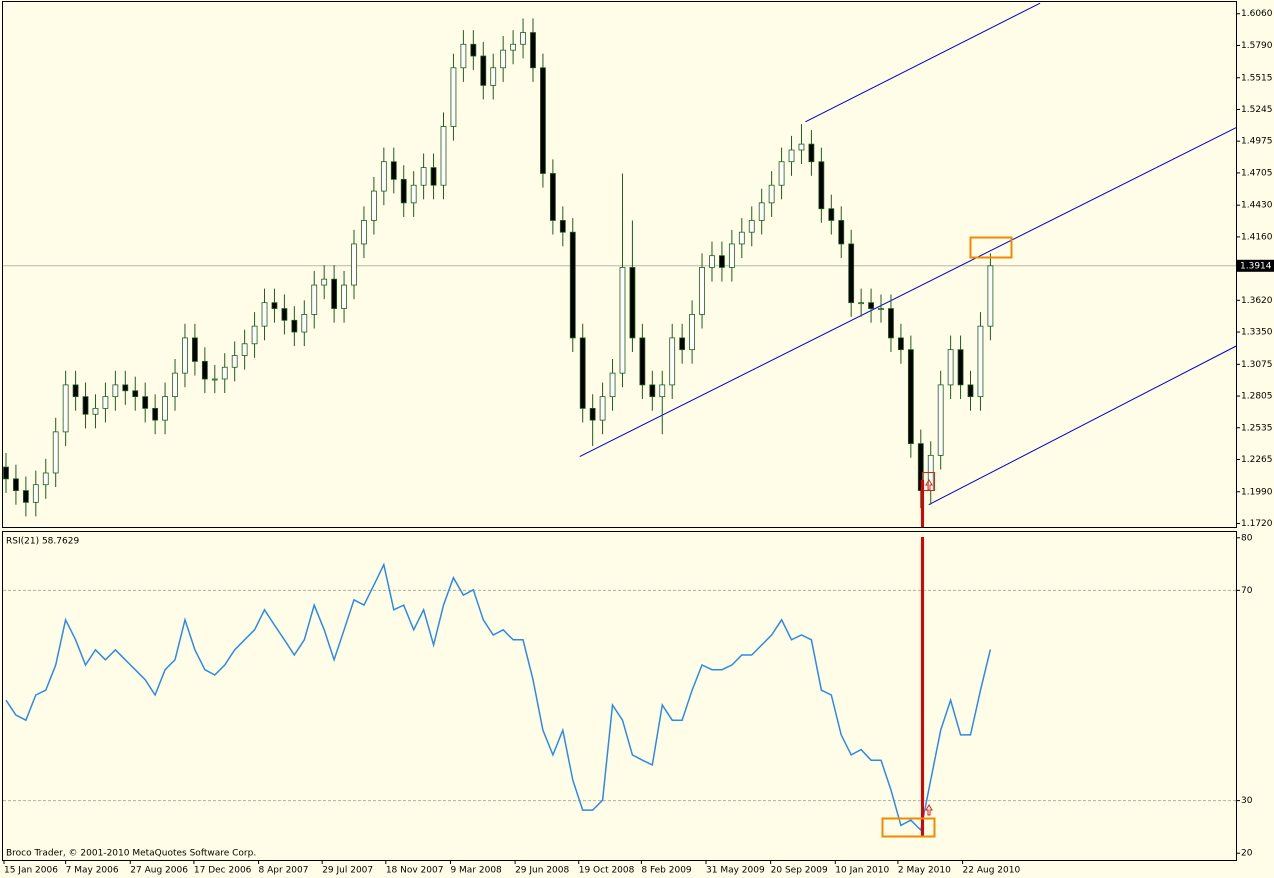 The height and width of the screenshot is (878, 1274). Describe the element at coordinates (607, 871) in the screenshot. I see `x-tick-label: 19 Oct 2008` at that location.